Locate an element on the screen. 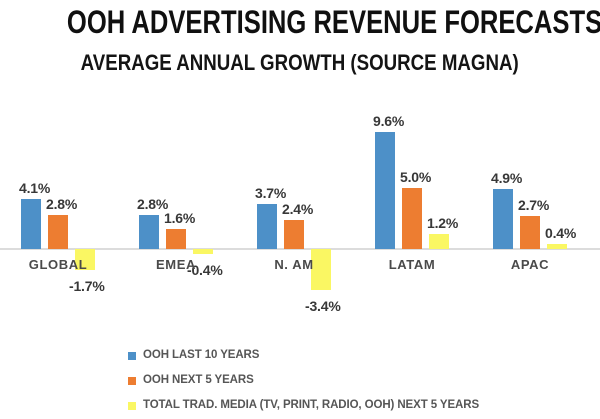  value-label-total-trad-media-tv-print-radio-ooh-next-5-years-latam: 1.2% is located at coordinates (443, 223).